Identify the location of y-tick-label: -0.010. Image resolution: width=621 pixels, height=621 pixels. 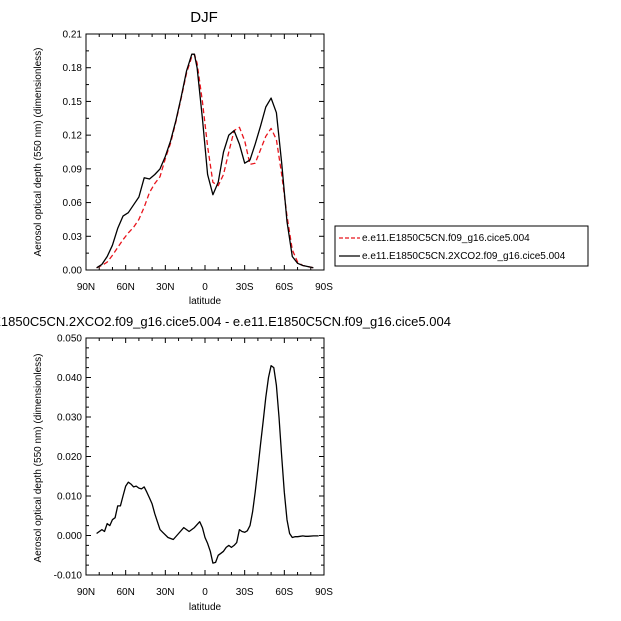
(68, 576).